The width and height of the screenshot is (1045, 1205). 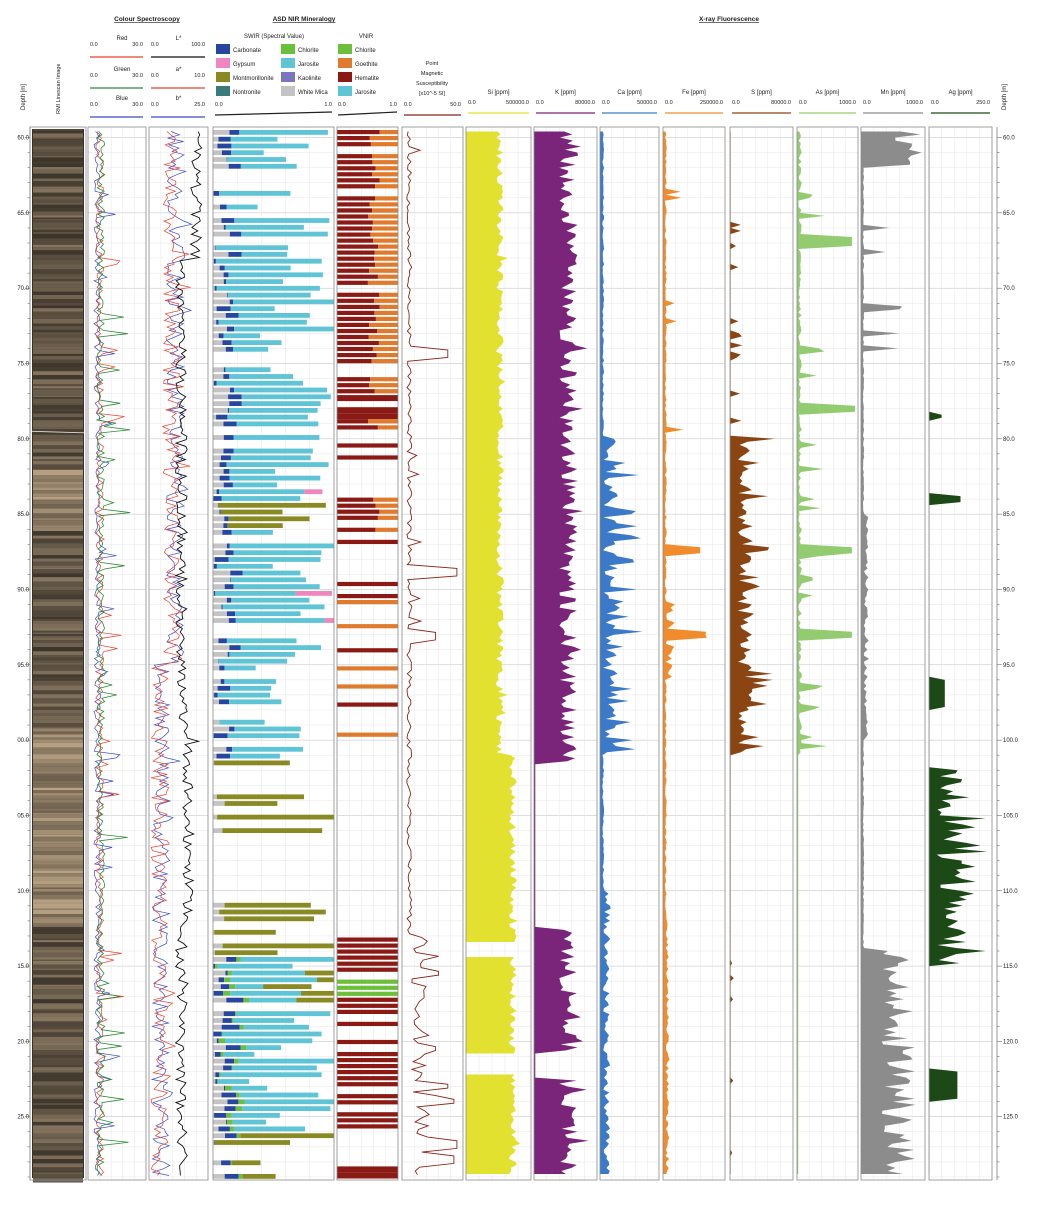 I want to click on colour-series-max: 30.0, so click(x=137, y=45).